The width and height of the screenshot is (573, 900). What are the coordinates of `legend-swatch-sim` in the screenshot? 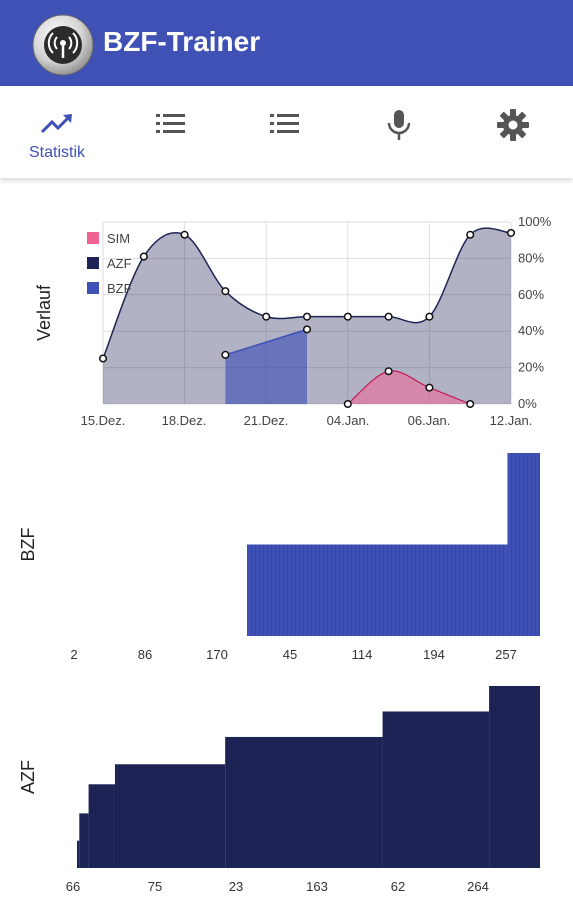 It's located at (93, 238).